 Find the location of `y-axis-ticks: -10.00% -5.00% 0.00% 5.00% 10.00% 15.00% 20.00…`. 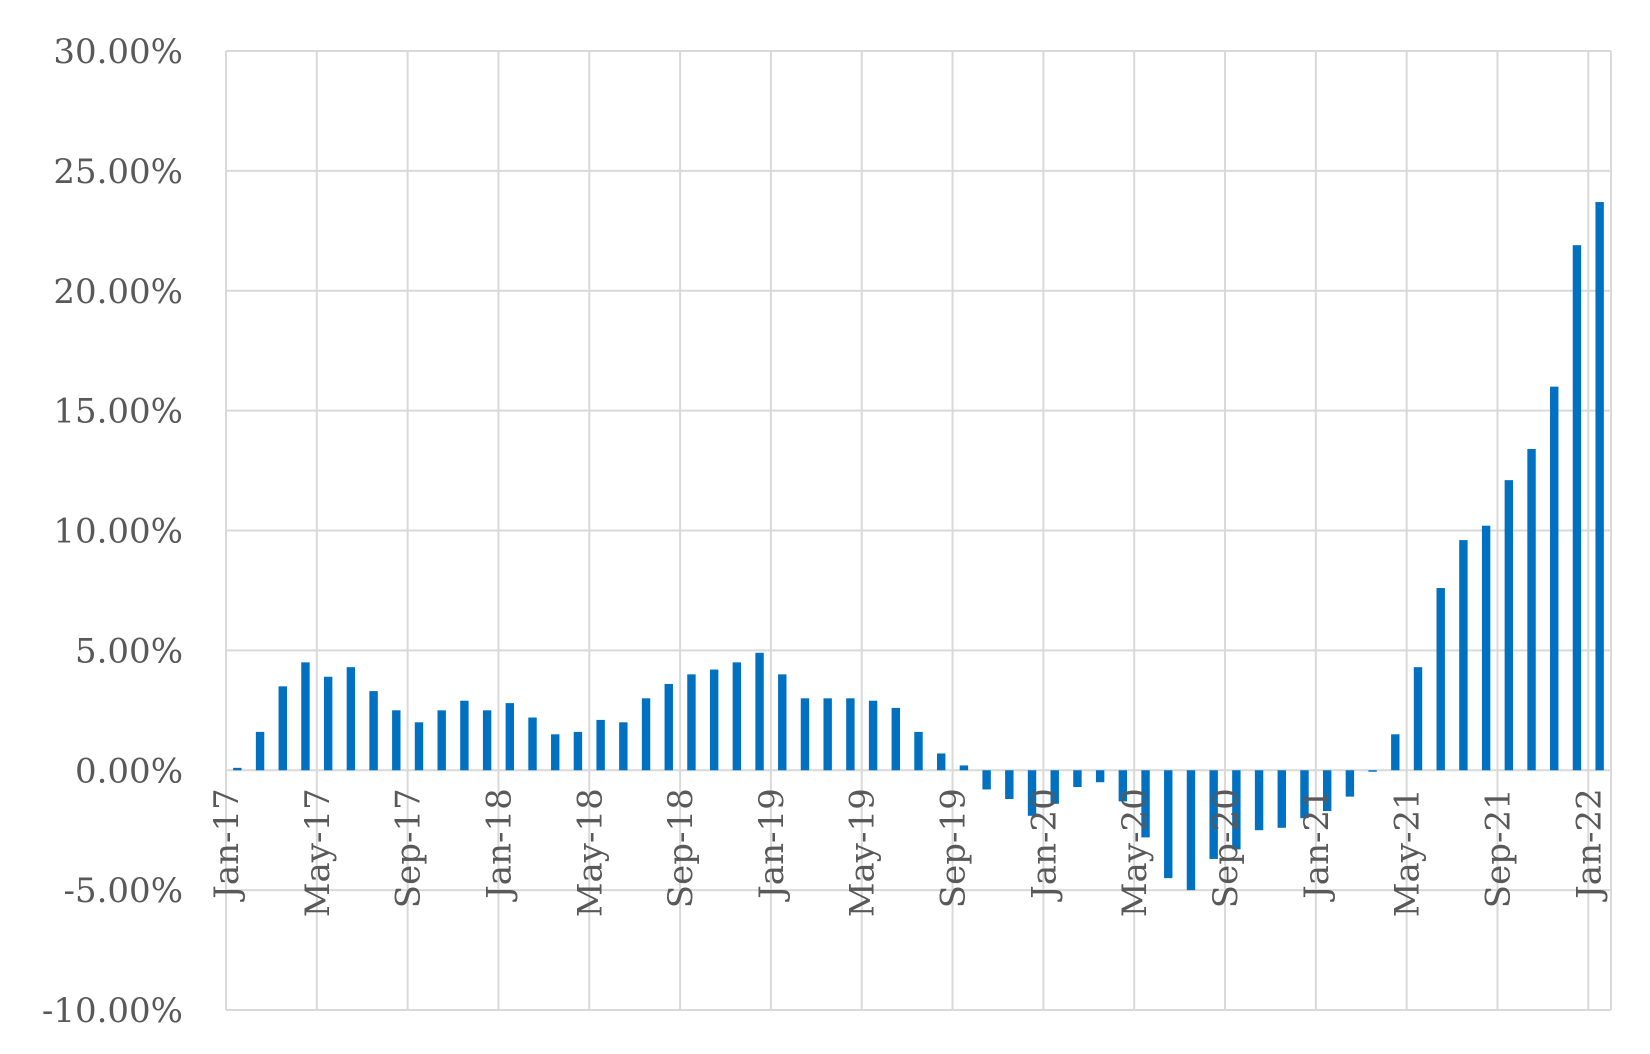

y-axis-ticks: -10.00% -5.00% 0.00% 5.00% 10.00% 15.00% 20.00… is located at coordinates (112, 531).